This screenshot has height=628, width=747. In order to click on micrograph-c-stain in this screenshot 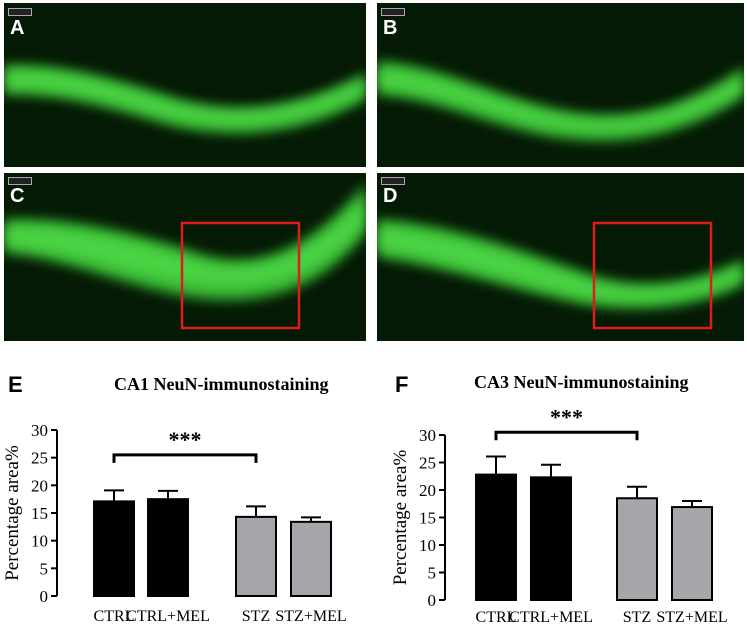, I will do `click(185, 257)`.